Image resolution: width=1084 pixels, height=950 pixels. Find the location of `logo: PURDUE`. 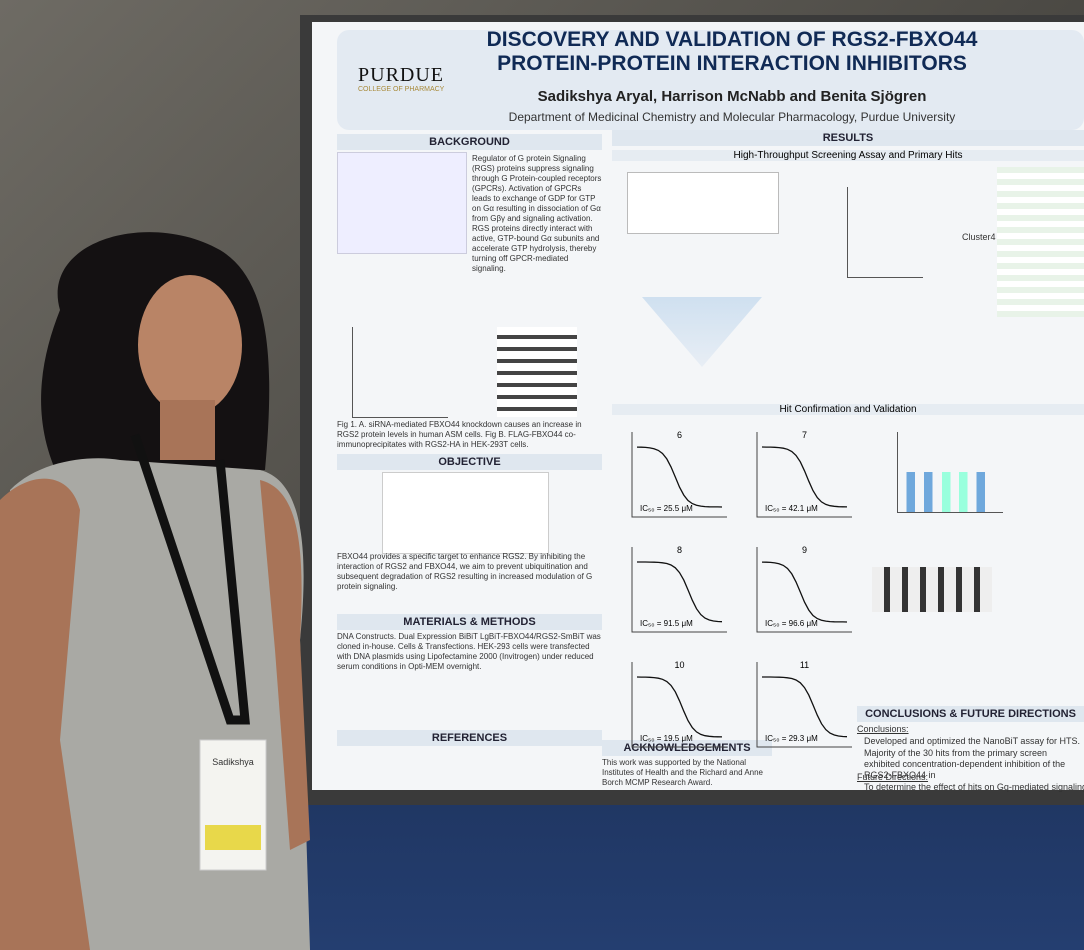

logo: PURDUE is located at coordinates (401, 75).